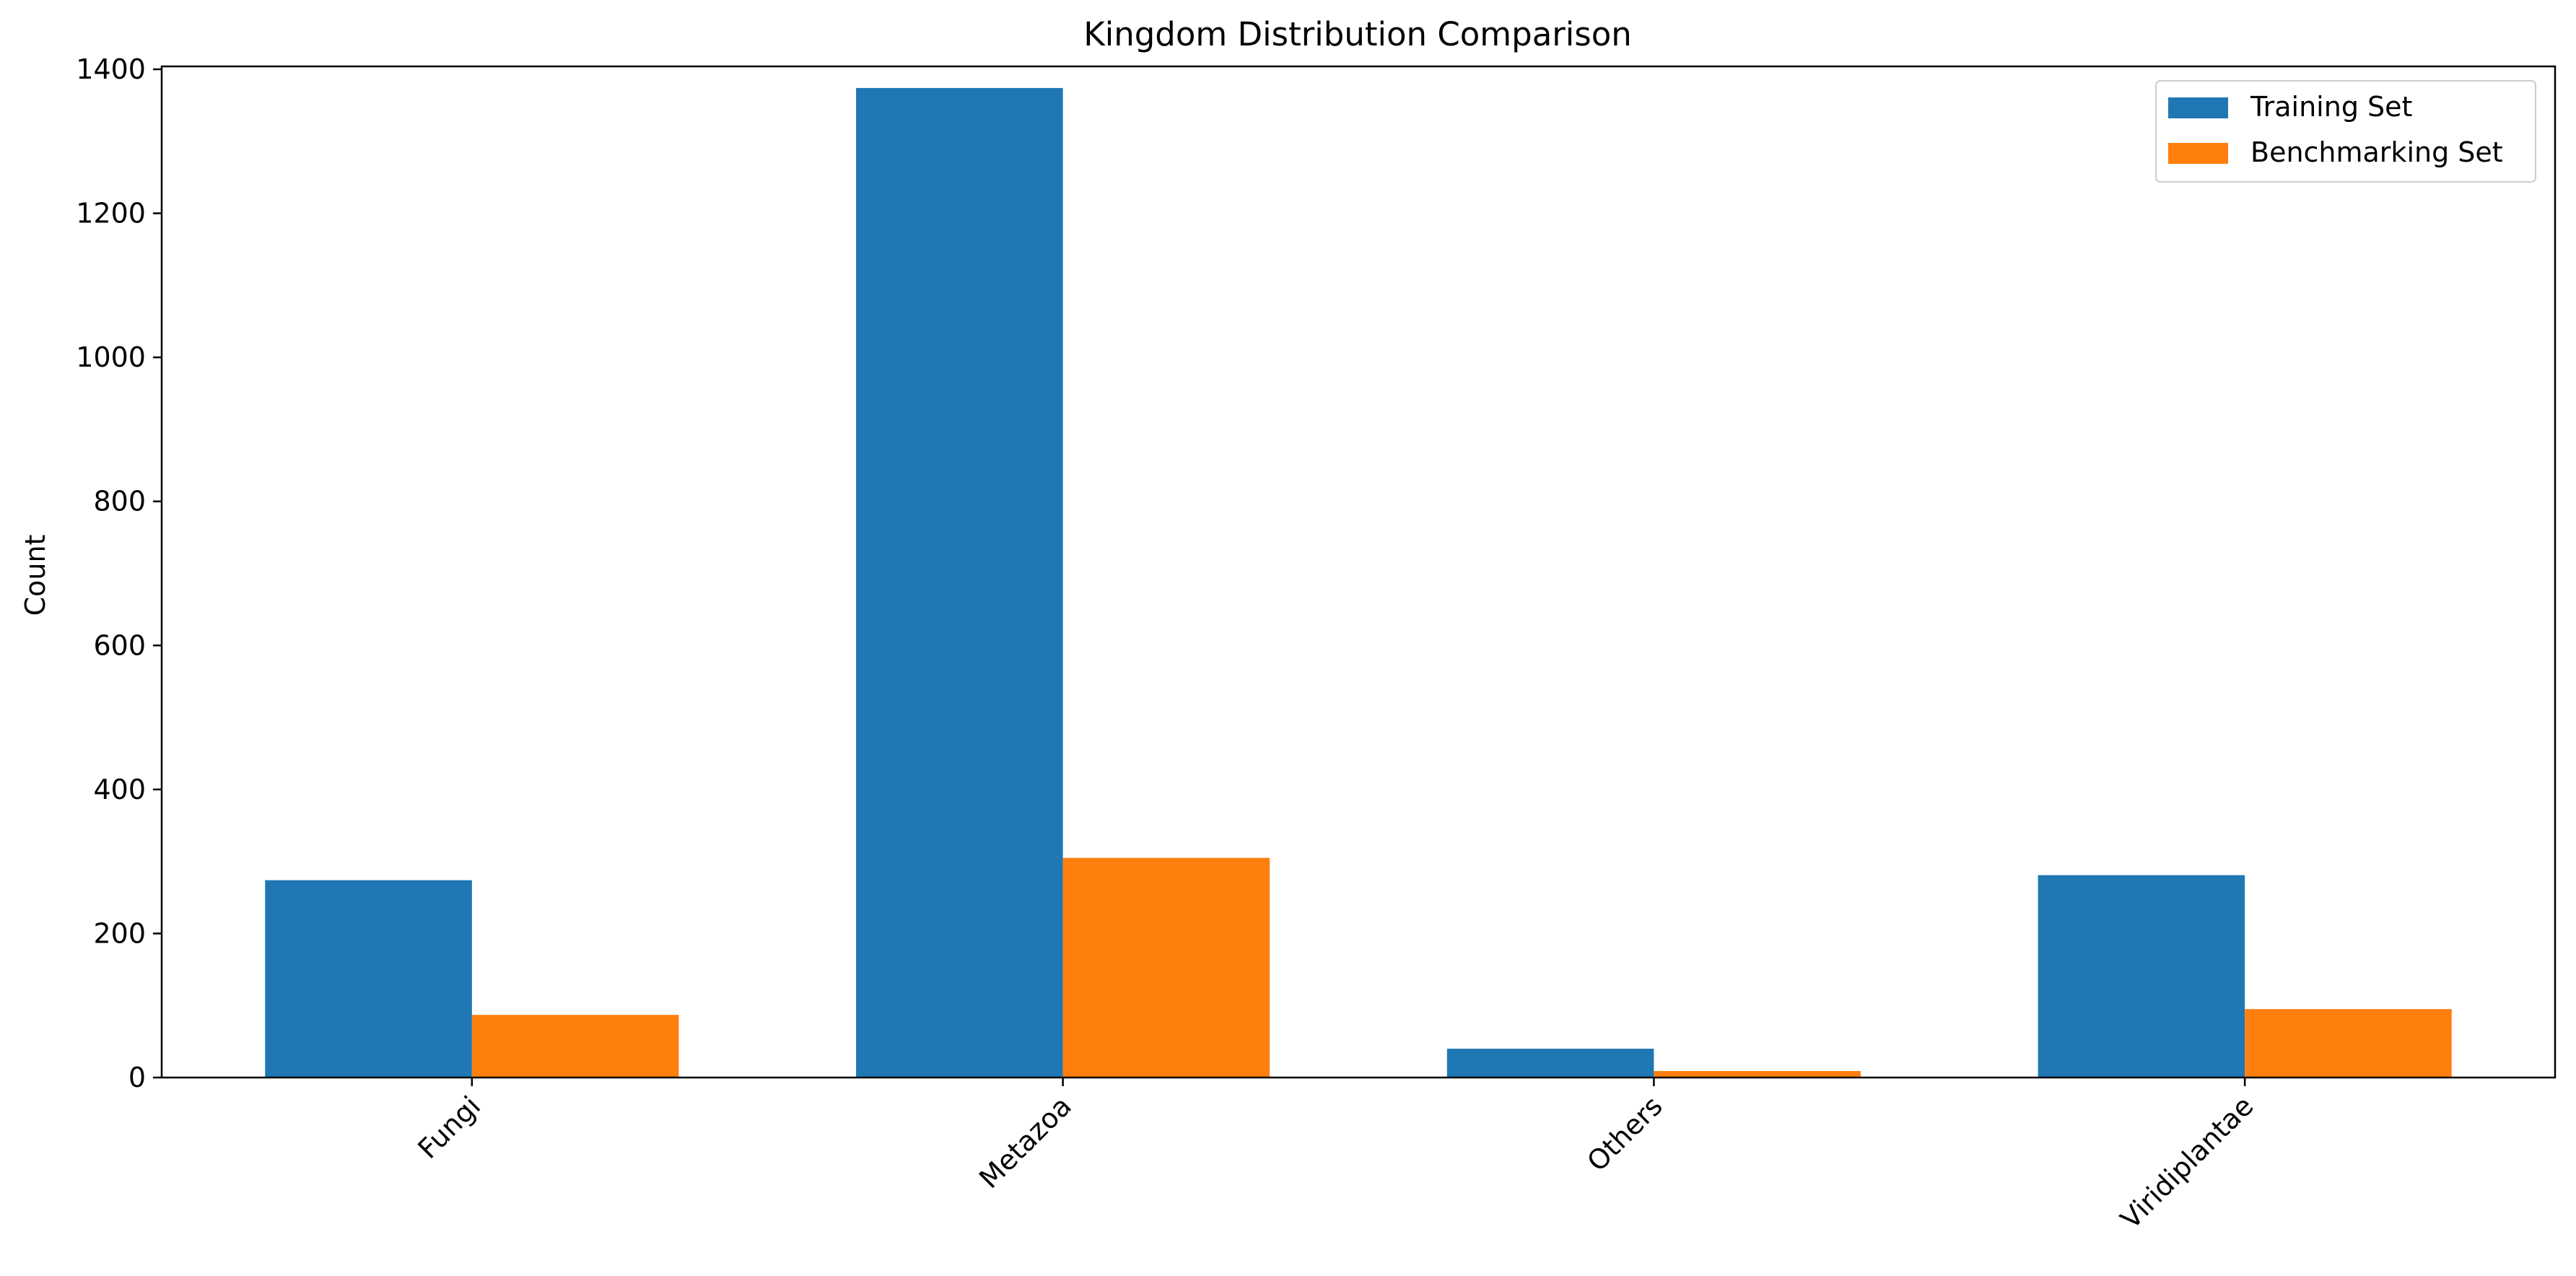 The height and width of the screenshot is (1276, 2576). I want to click on y-tick-label: 400, so click(119, 789).